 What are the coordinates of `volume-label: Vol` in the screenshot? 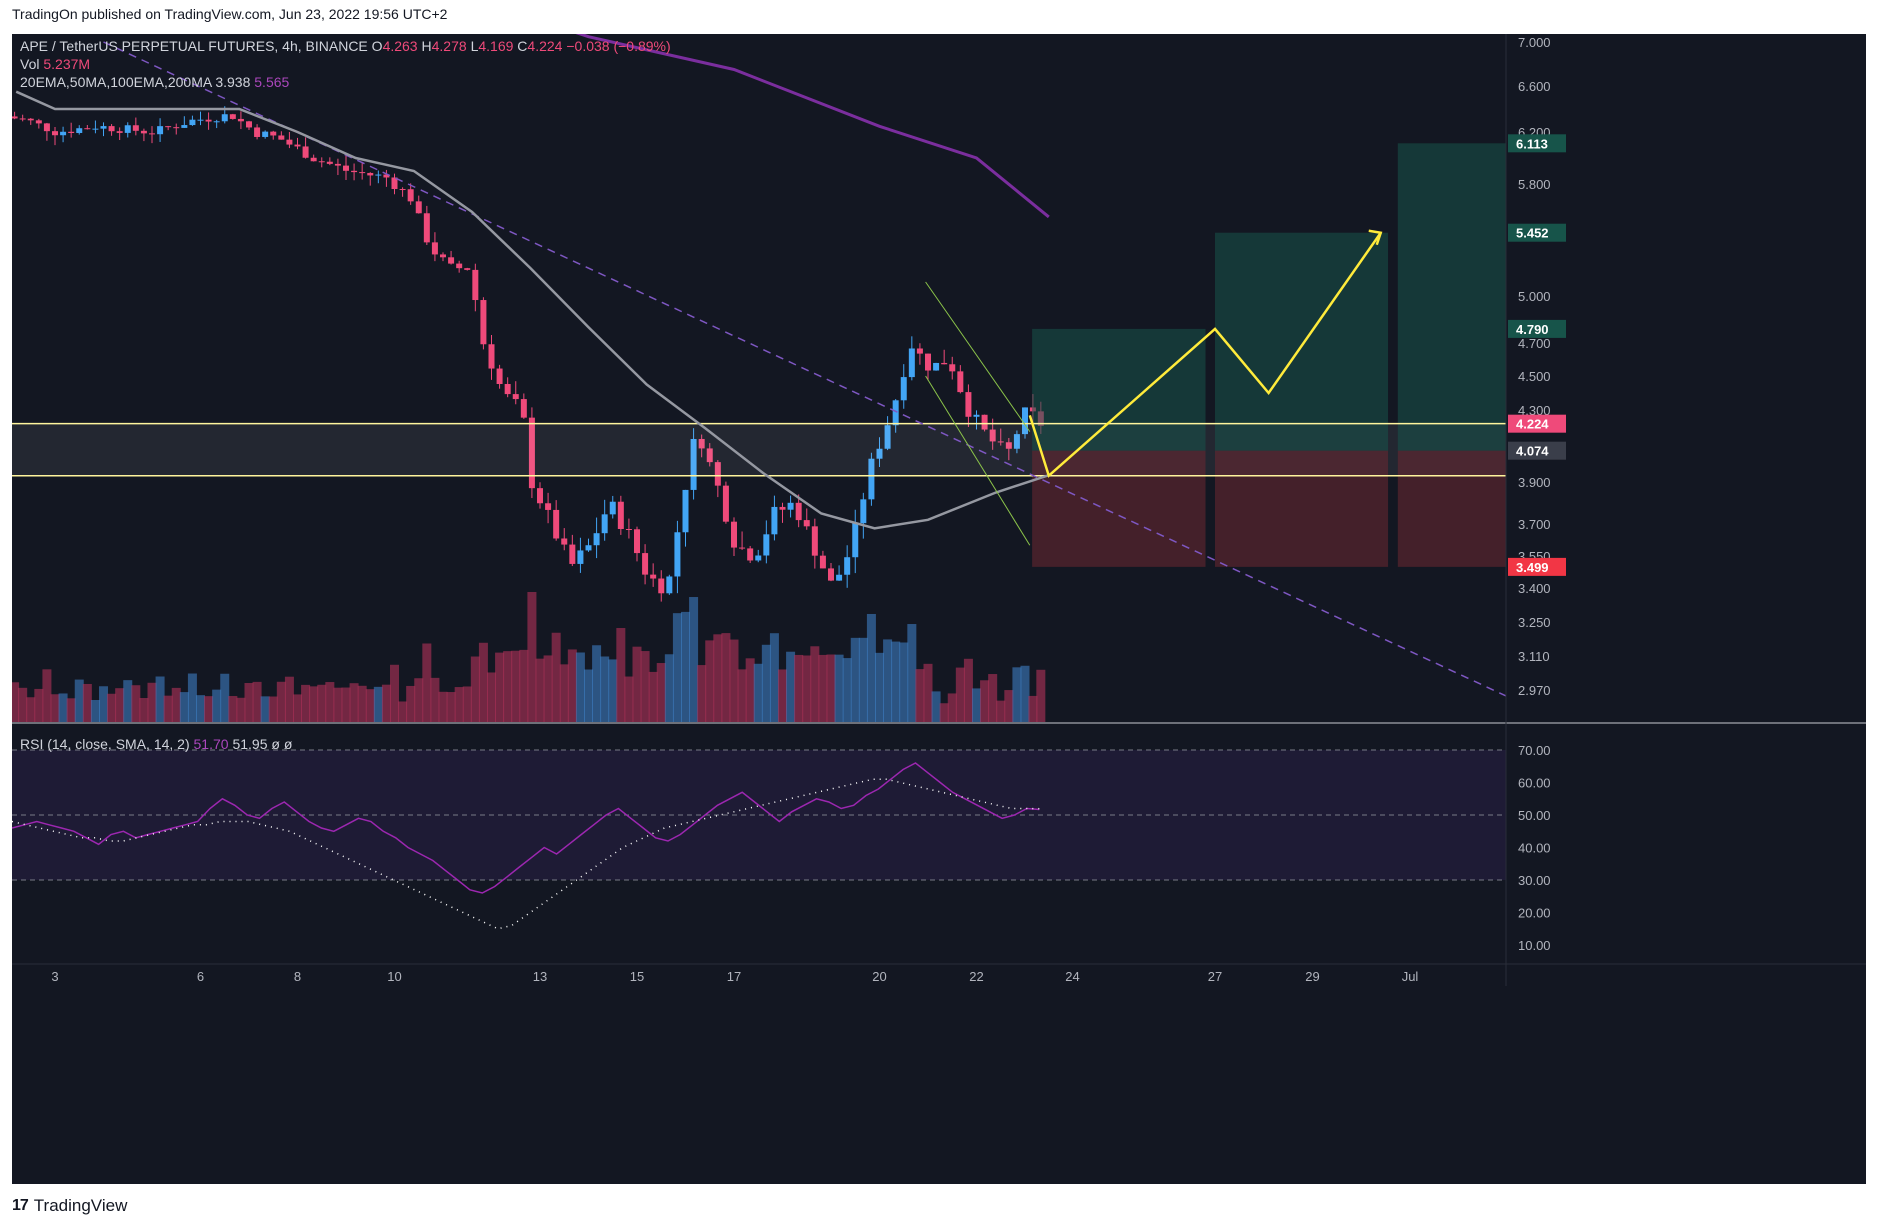 It's located at (30, 64).